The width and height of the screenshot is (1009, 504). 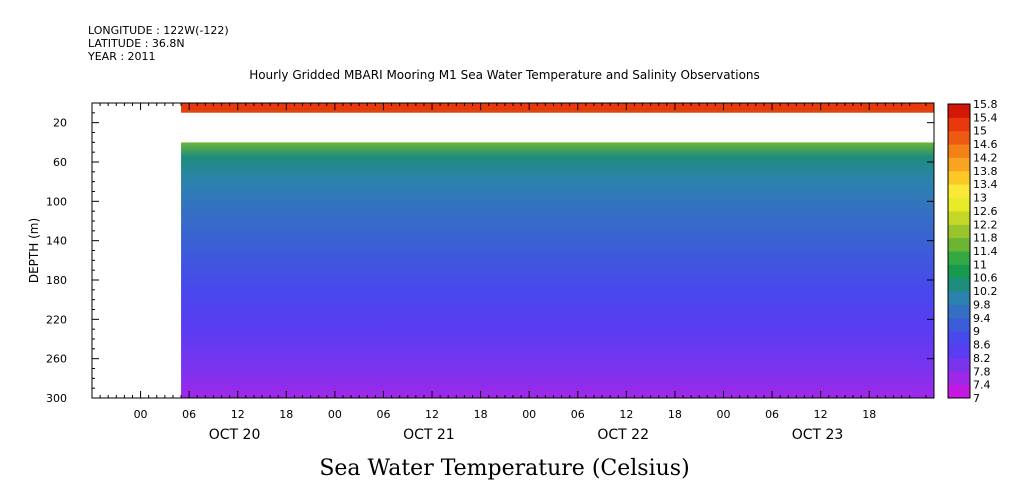 What do you see at coordinates (60, 123) in the screenshot?
I see `y-tick-label: 20` at bounding box center [60, 123].